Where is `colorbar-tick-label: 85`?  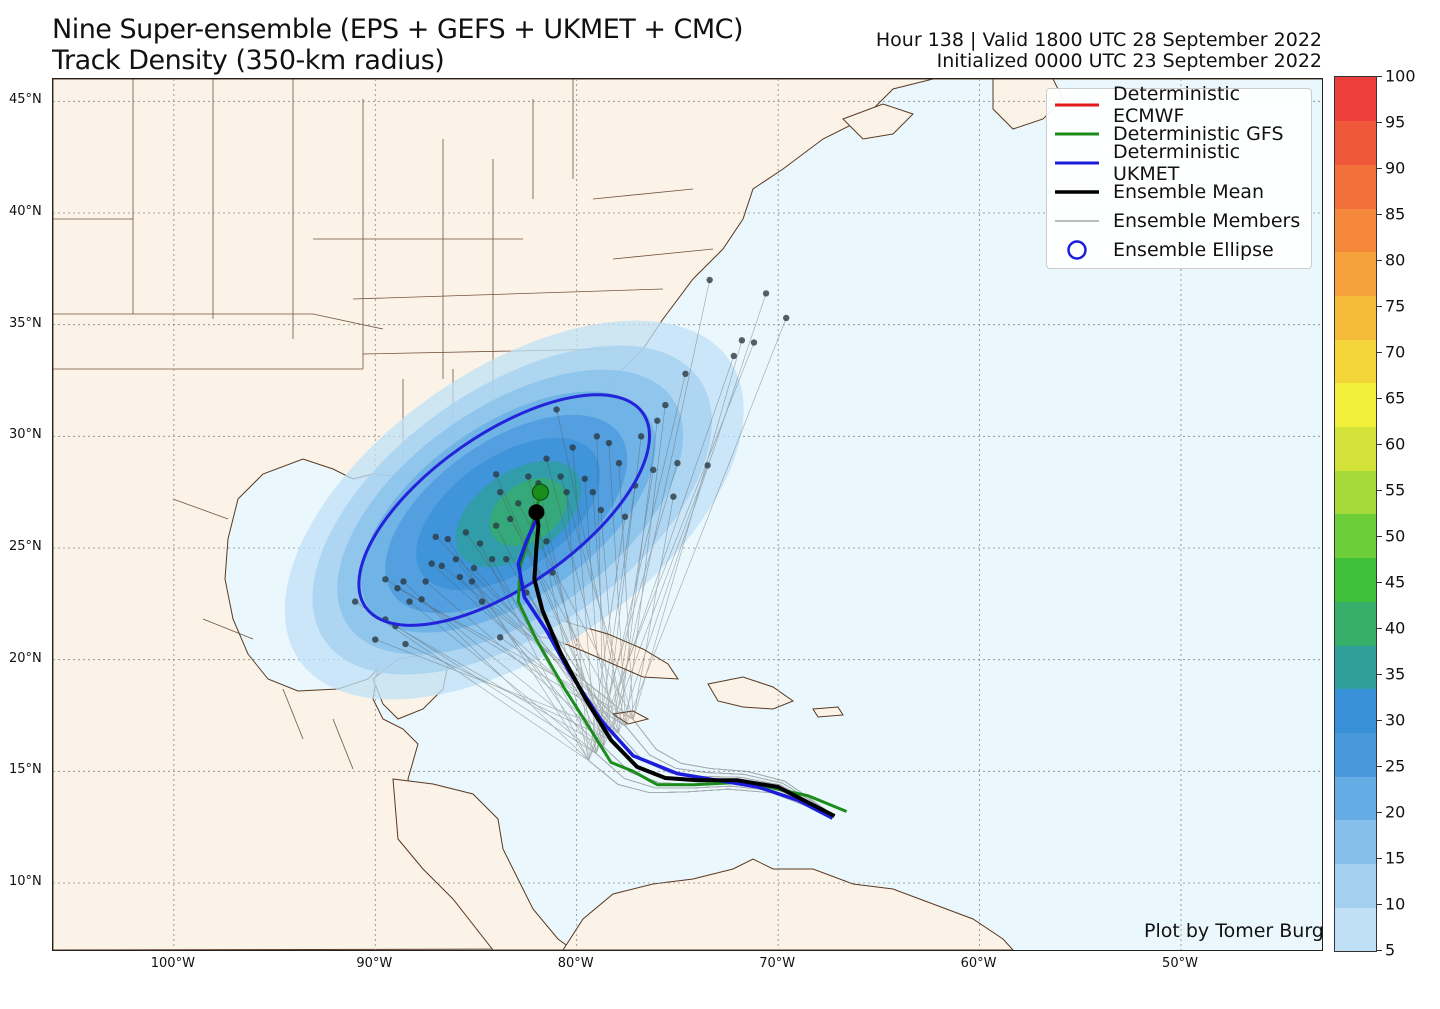 colorbar-tick-label: 85 is located at coordinates (1395, 214).